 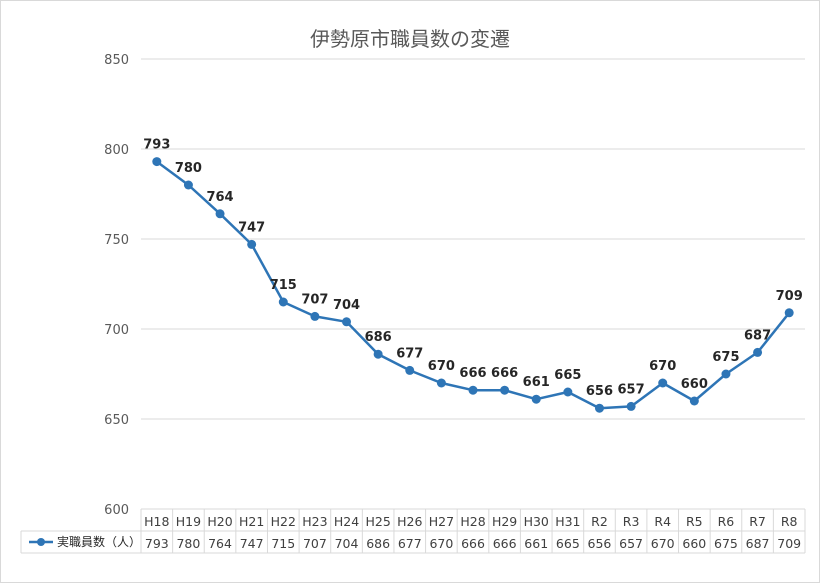 What do you see at coordinates (188, 521) in the screenshot?
I see `x-tick-label: H19` at bounding box center [188, 521].